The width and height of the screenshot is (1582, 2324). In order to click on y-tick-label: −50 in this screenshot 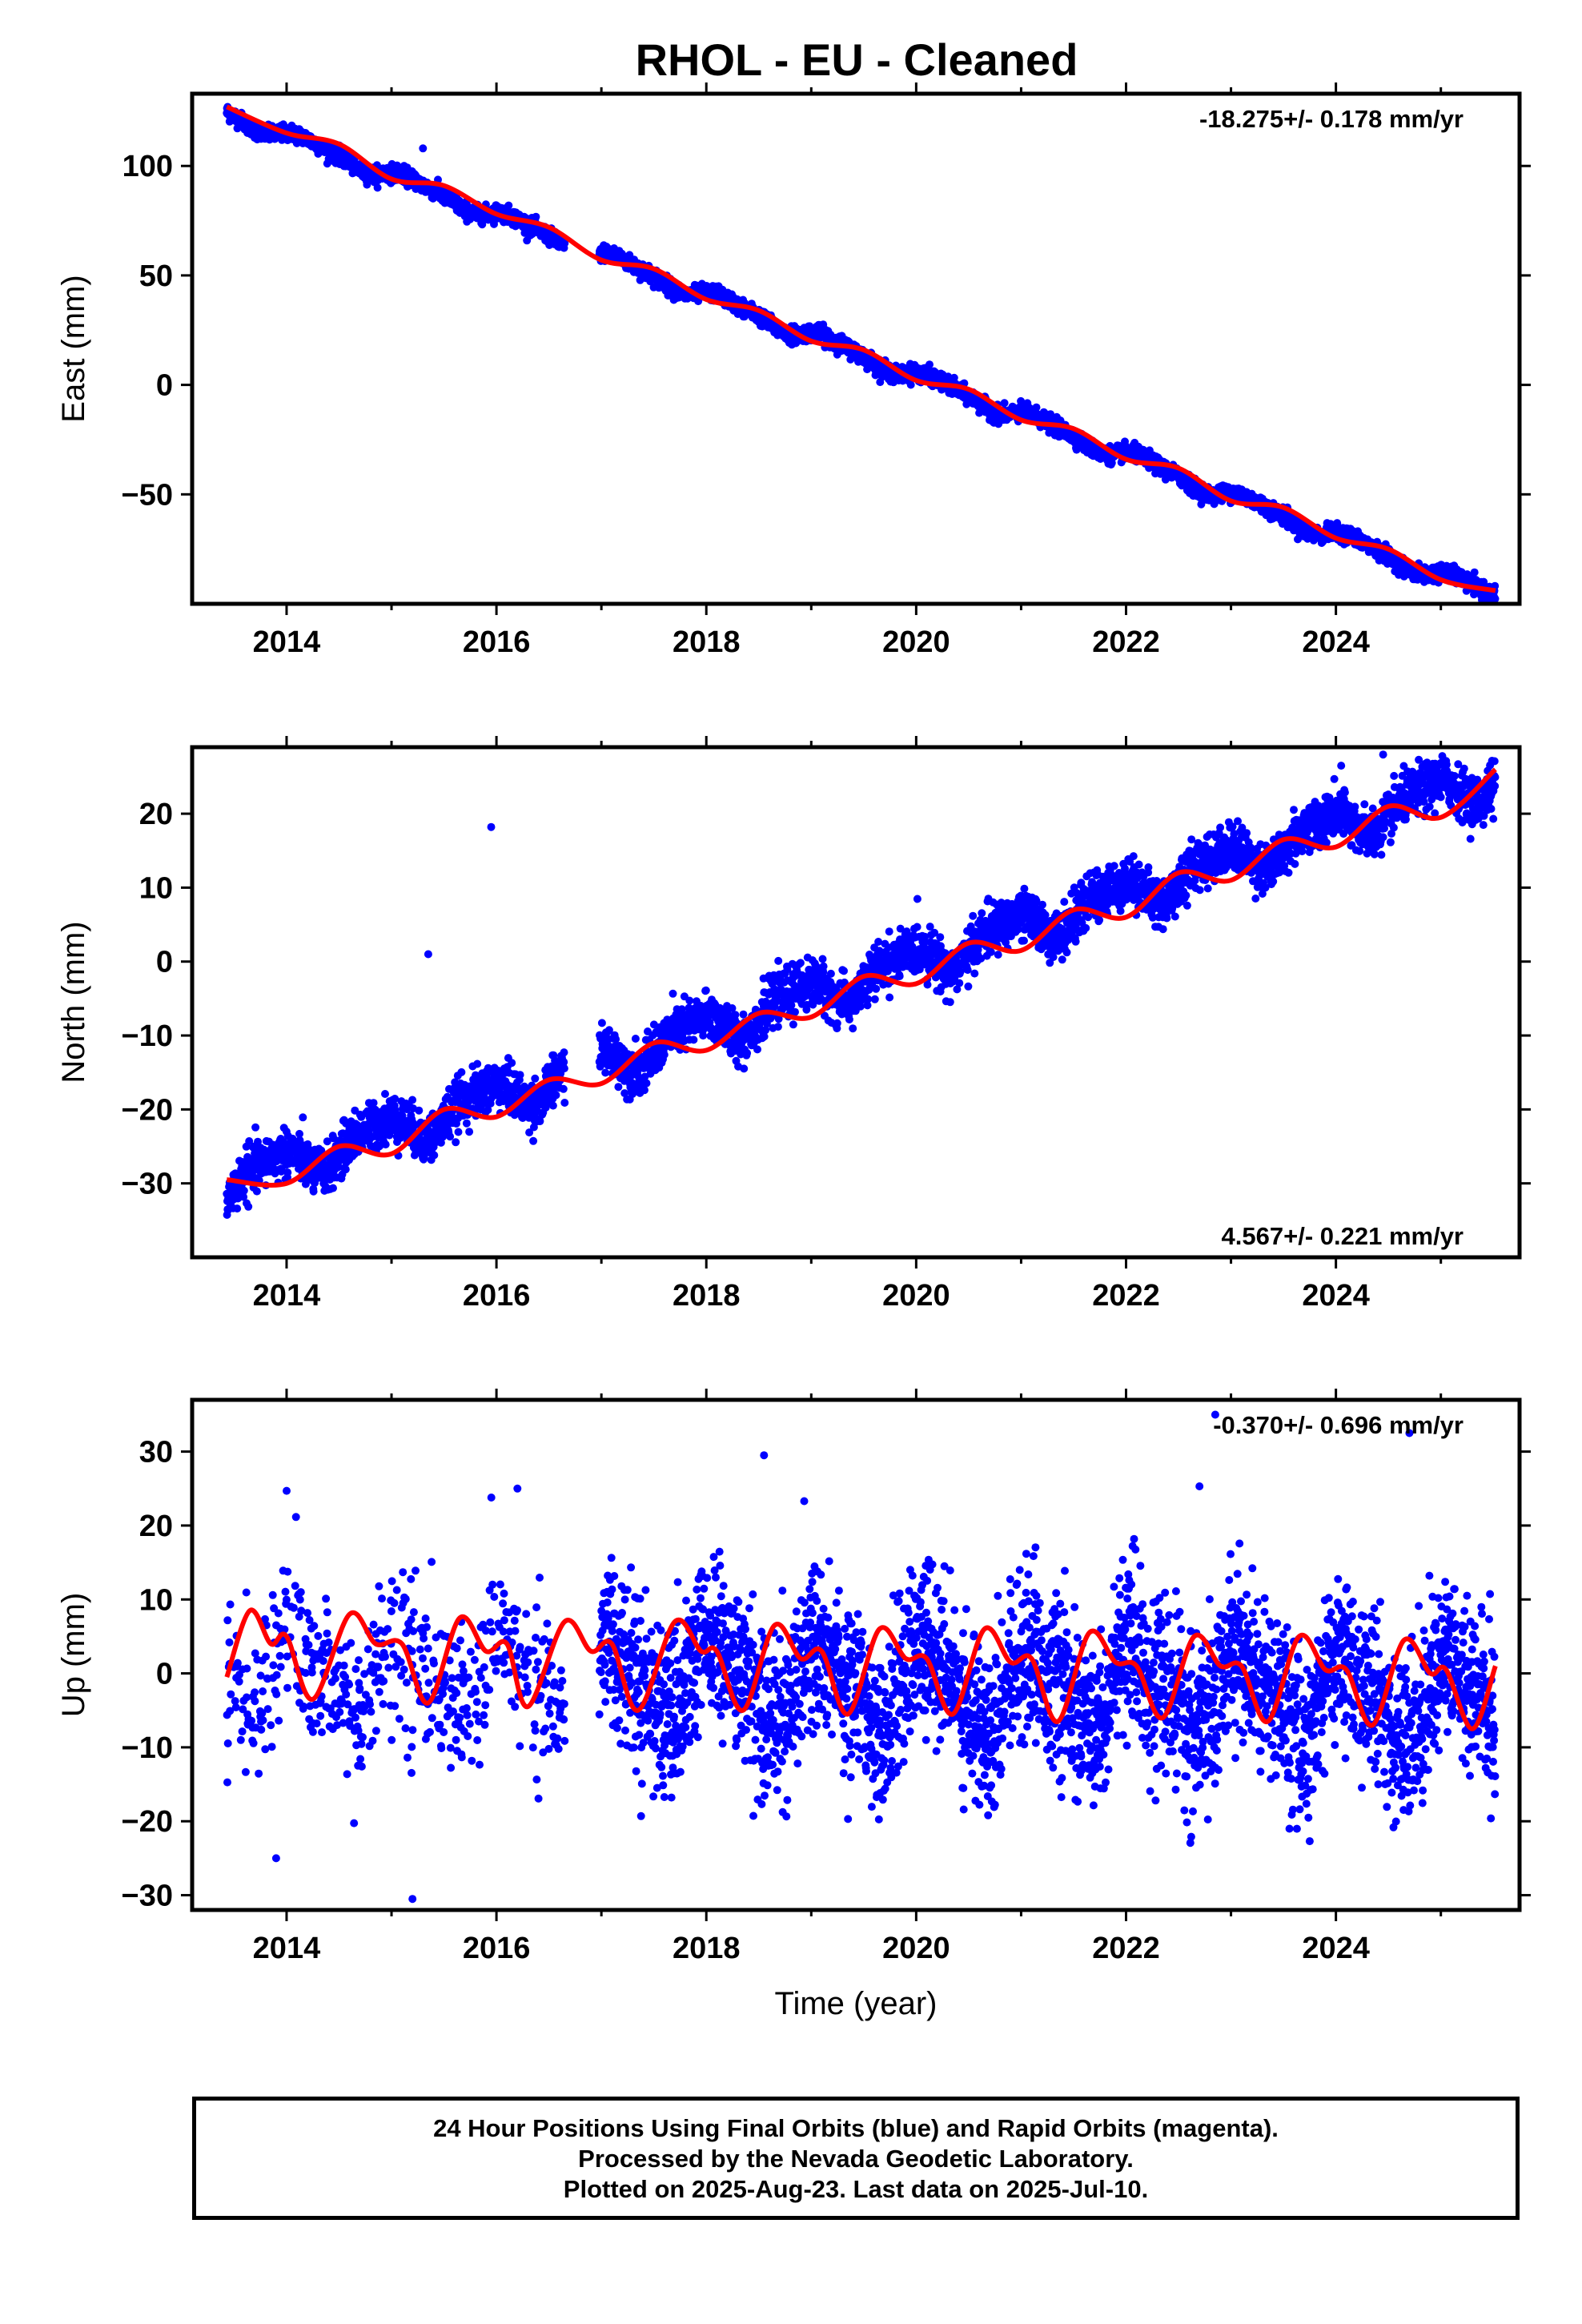, I will do `click(147, 495)`.